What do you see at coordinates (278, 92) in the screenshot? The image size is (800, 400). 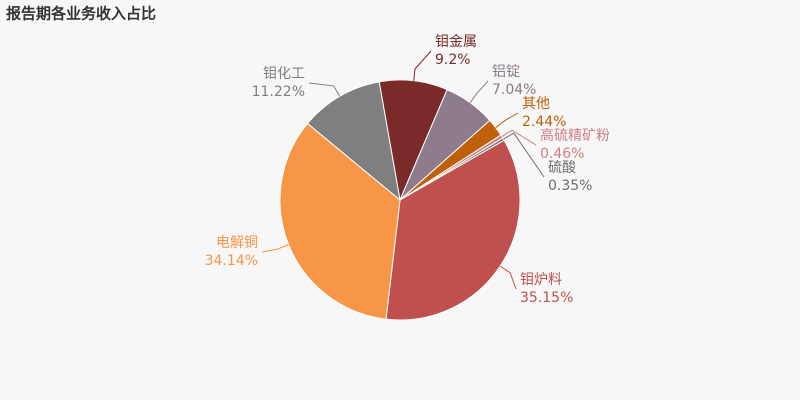 I see `value-label: 11.22%` at bounding box center [278, 92].